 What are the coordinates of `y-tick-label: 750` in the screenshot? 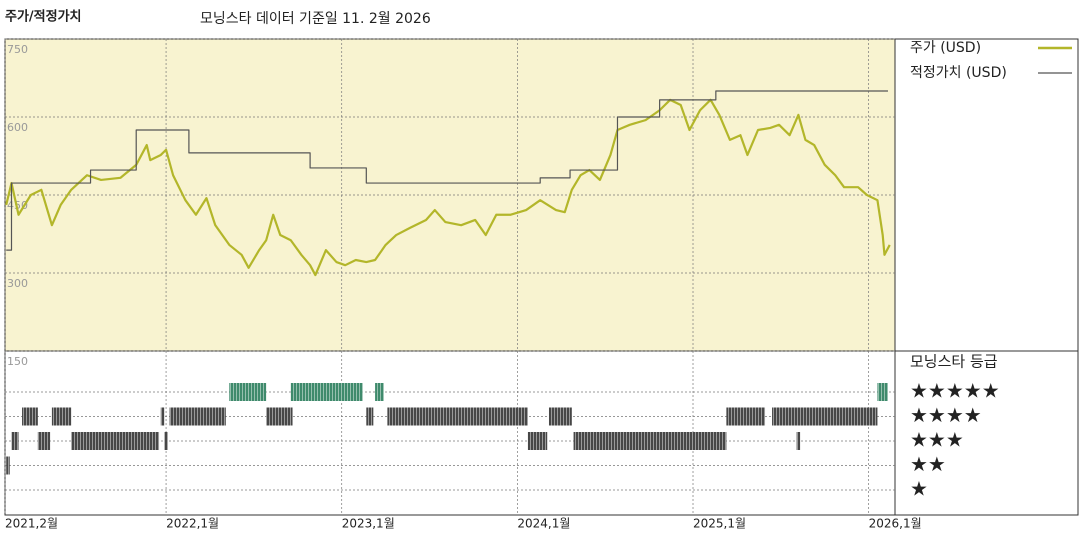 It's located at (17, 49).